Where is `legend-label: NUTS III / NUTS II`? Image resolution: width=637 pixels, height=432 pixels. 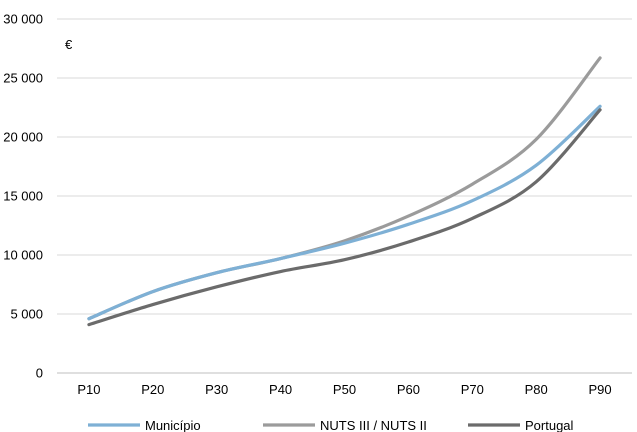 legend-label: NUTS III / NUTS II is located at coordinates (373, 425).